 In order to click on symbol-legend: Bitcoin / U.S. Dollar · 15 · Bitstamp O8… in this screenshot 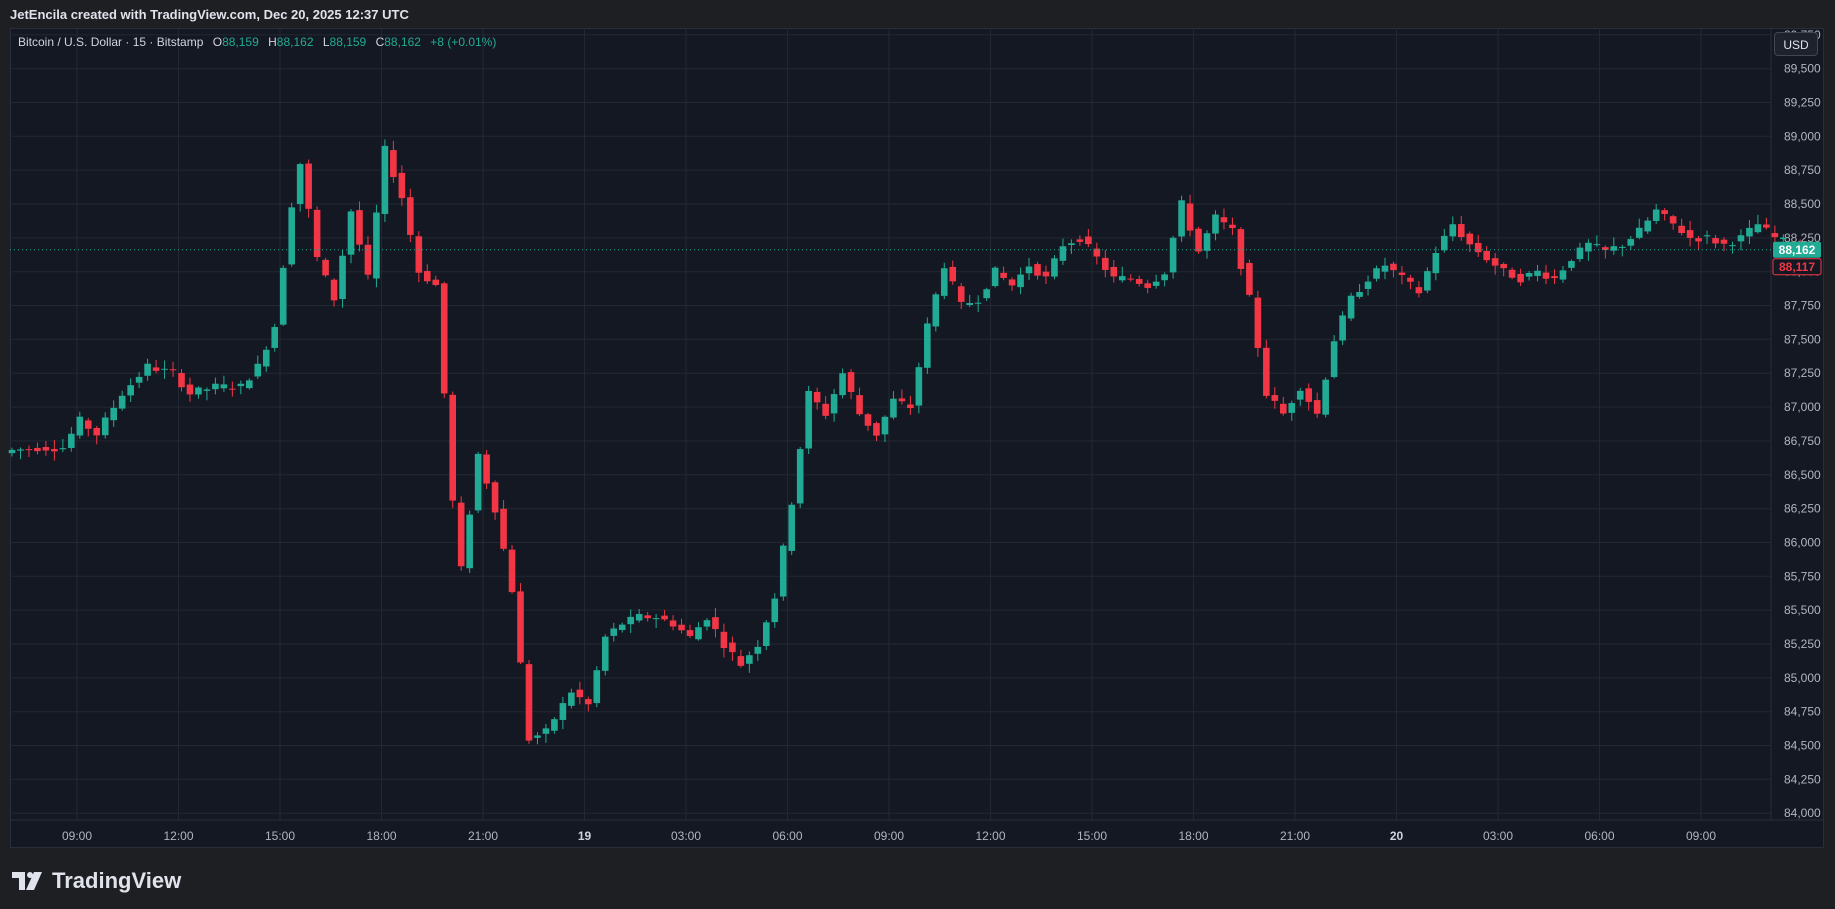, I will do `click(257, 42)`.